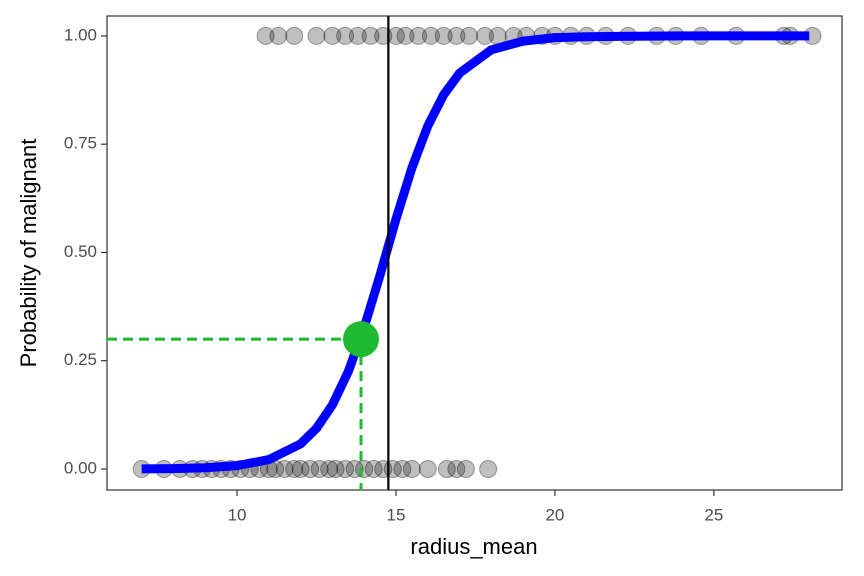 This screenshot has height=576, width=864. What do you see at coordinates (80, 359) in the screenshot?
I see `y-tick-label: 0.25` at bounding box center [80, 359].